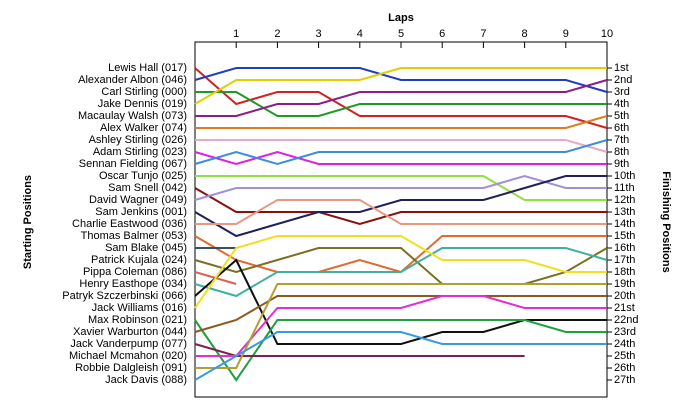  What do you see at coordinates (623, 80) in the screenshot?
I see `y2-tick-label: 2nd` at bounding box center [623, 80].